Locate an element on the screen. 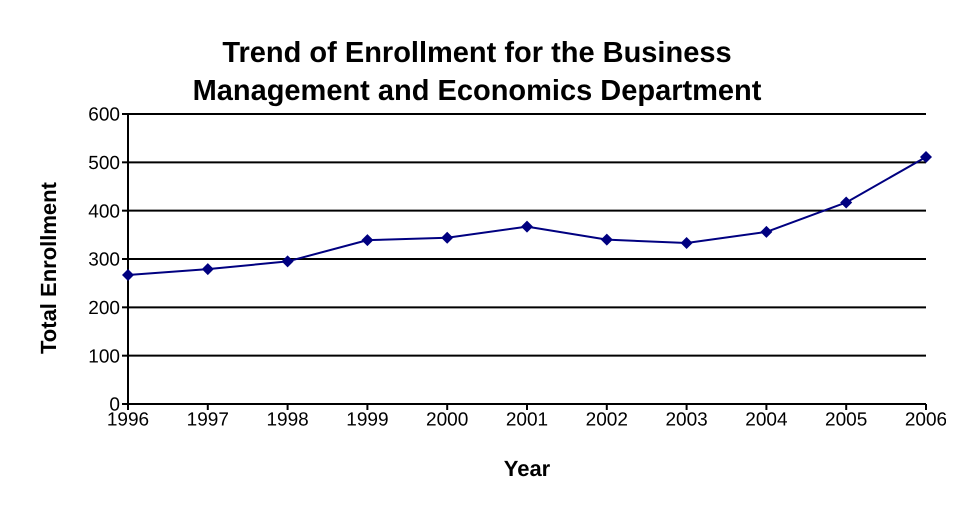 This screenshot has height=516, width=954. y-axis-title: Total Enrollment is located at coordinates (48, 267).